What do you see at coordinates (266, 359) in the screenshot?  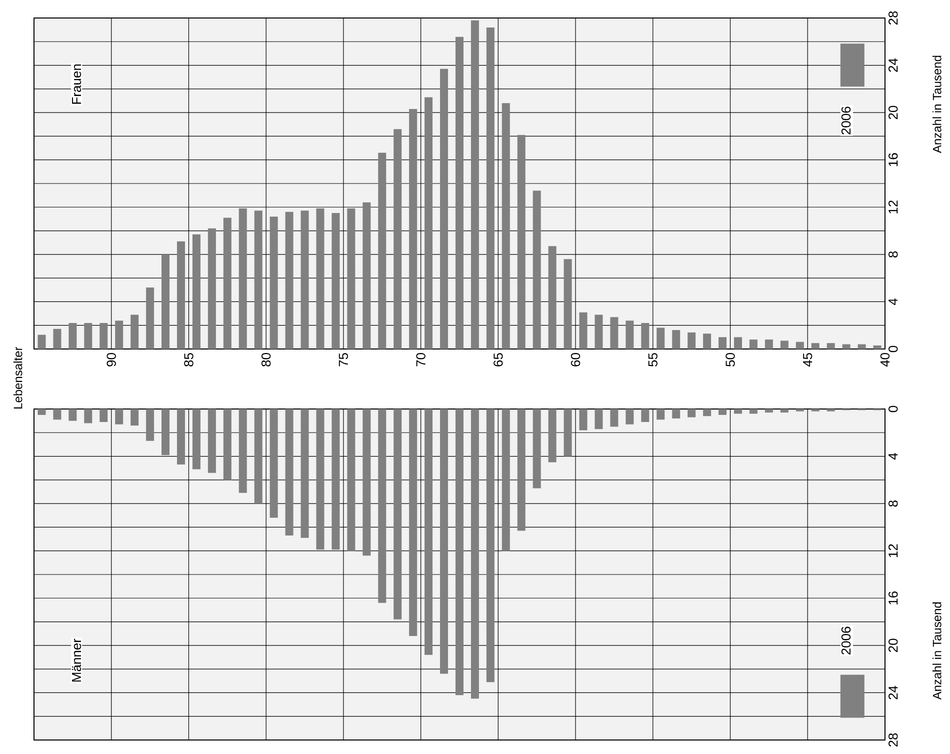 I see `x-tick-label: 80` at bounding box center [266, 359].